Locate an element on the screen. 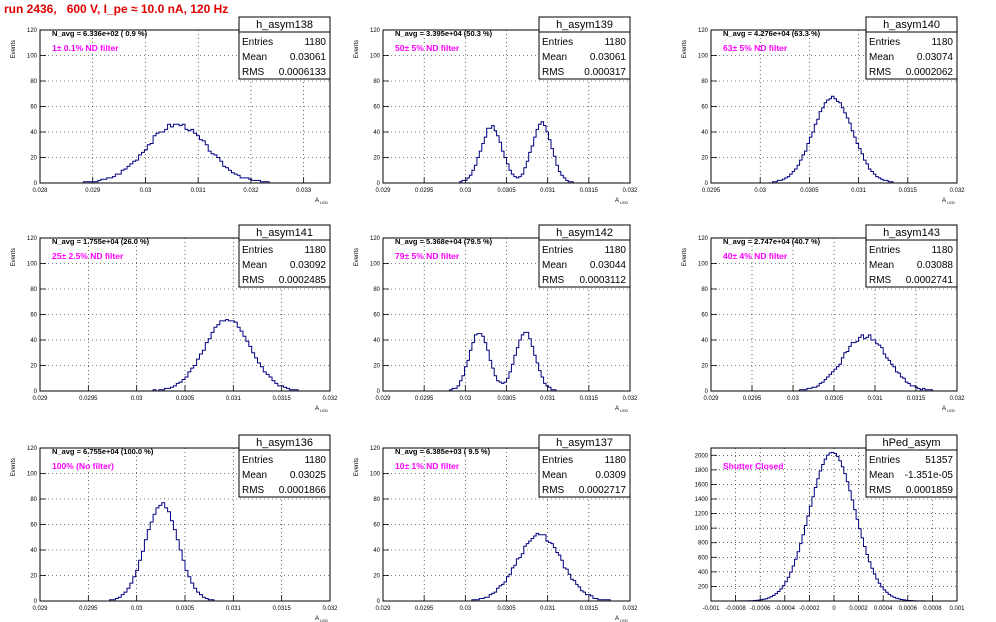 The width and height of the screenshot is (996, 622). stats-title: h_asym143 is located at coordinates (911, 233).